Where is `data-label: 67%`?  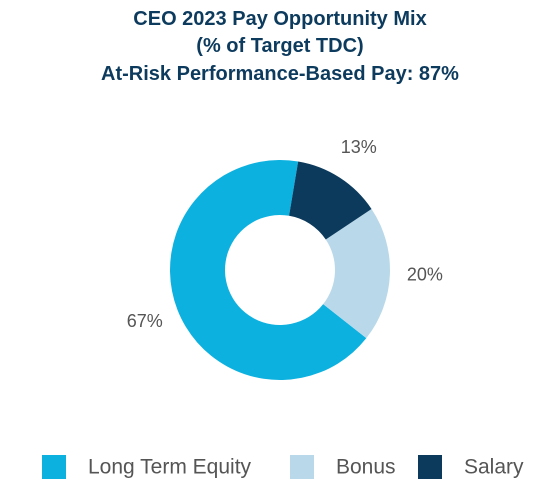 data-label: 67% is located at coordinates (145, 321).